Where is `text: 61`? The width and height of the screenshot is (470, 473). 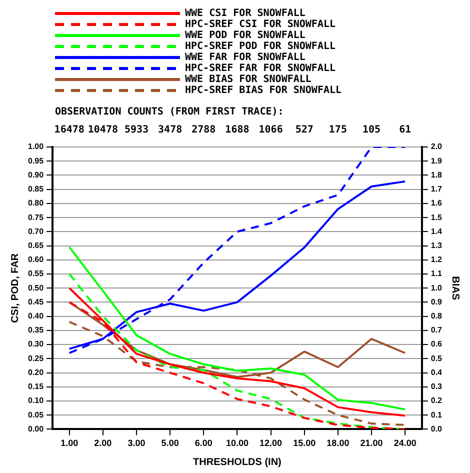
text: 61 is located at coordinates (405, 130).